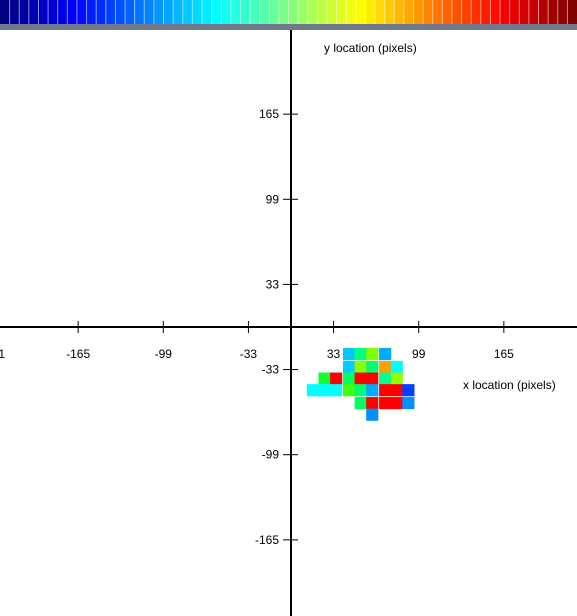 The image size is (577, 616). I want to click on y-tick-label: 99, so click(273, 199).